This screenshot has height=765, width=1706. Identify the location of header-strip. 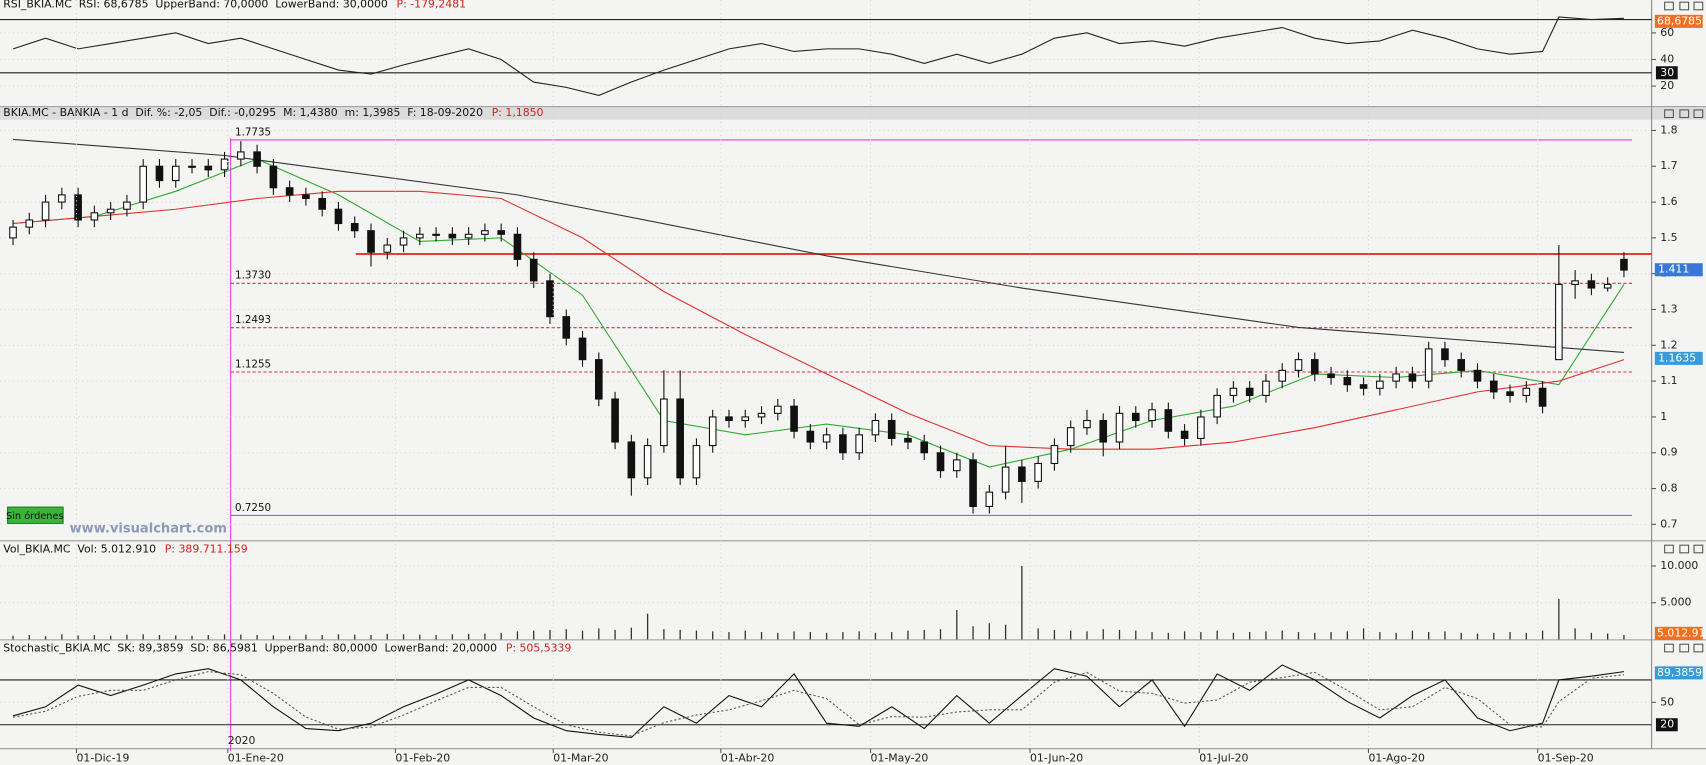
(853, 113).